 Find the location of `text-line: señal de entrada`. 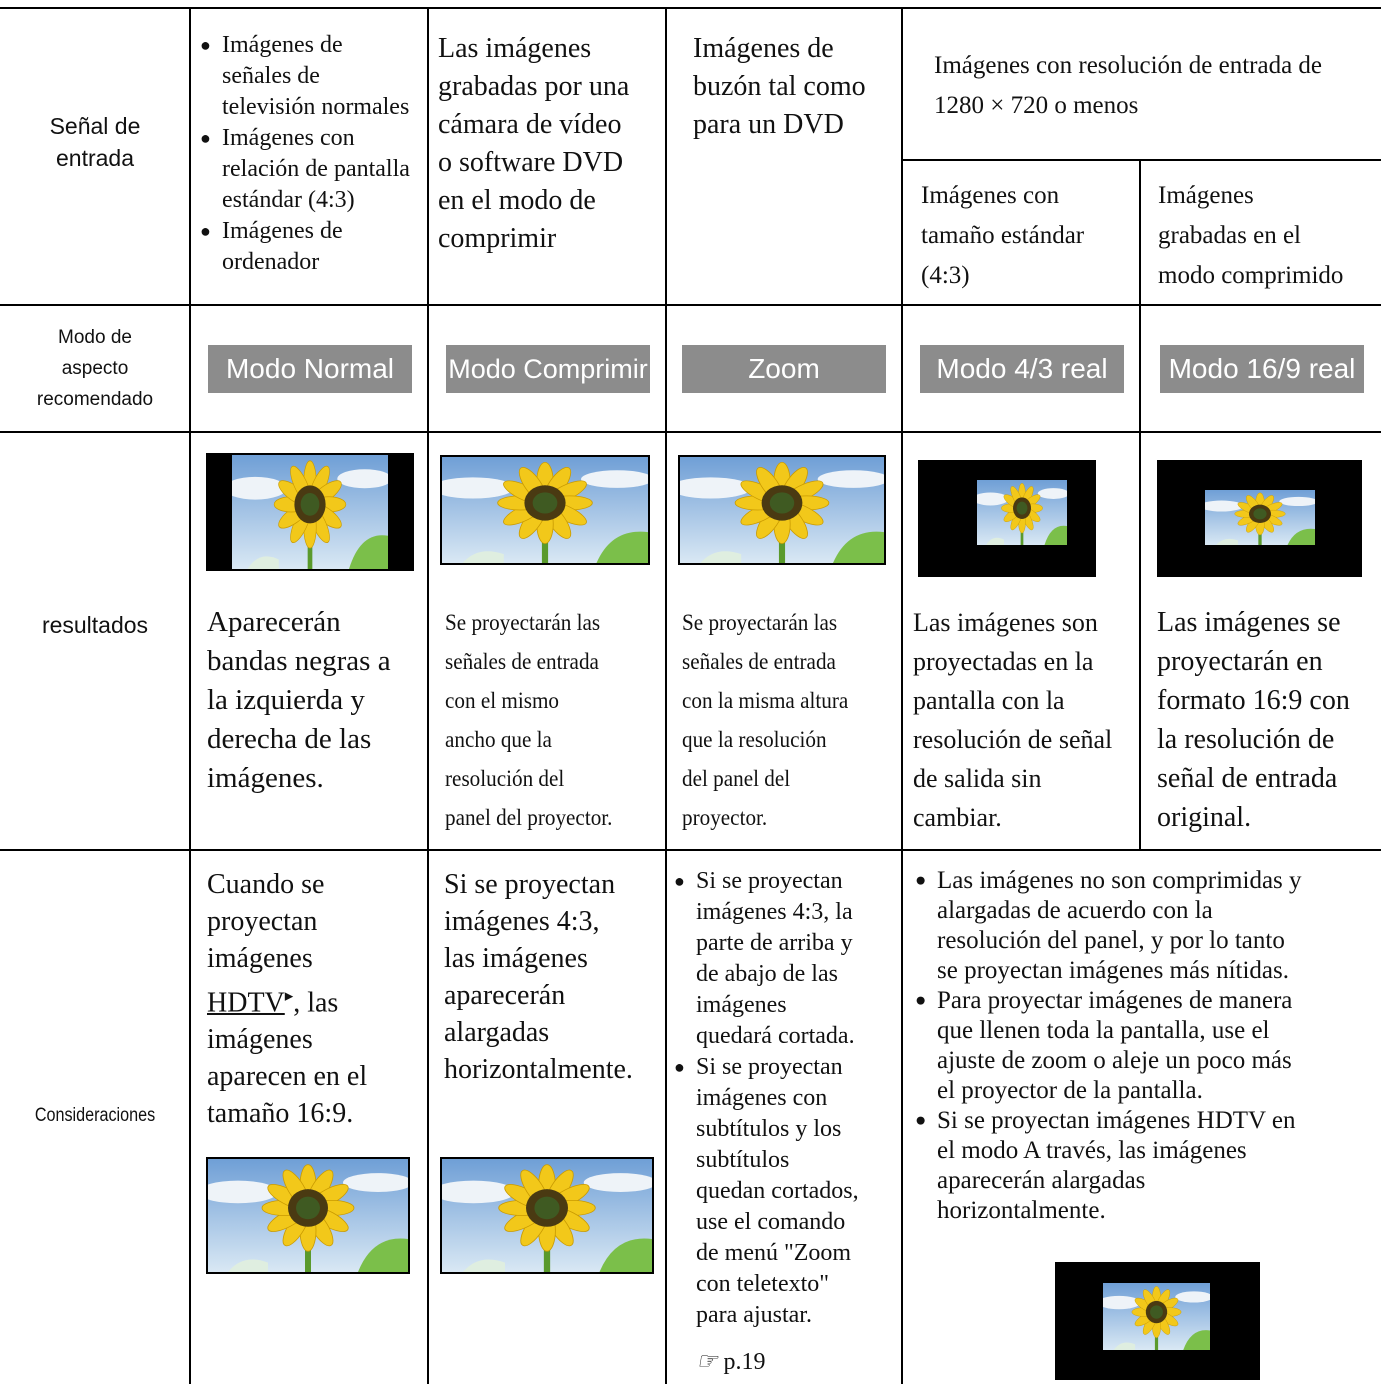

text-line: señal de entrada is located at coordinates (1247, 778).